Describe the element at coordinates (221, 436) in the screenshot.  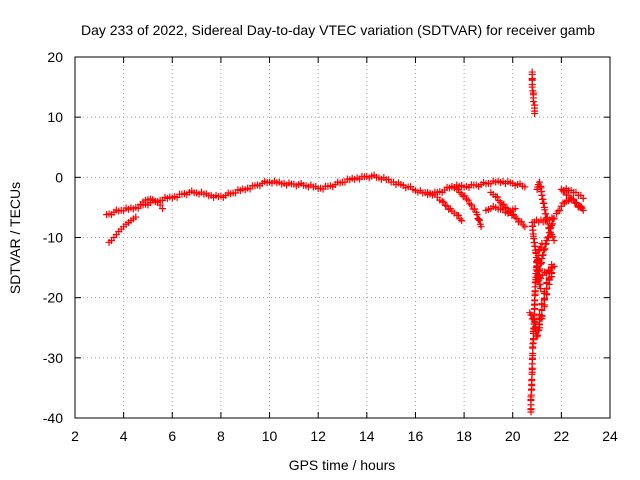
I see `x-tick-label: 8` at that location.